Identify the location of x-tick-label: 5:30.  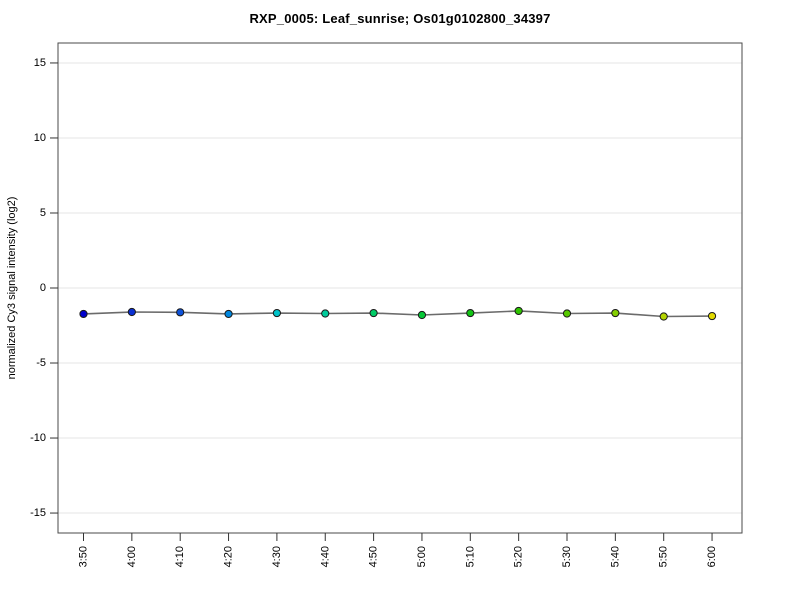
(567, 556).